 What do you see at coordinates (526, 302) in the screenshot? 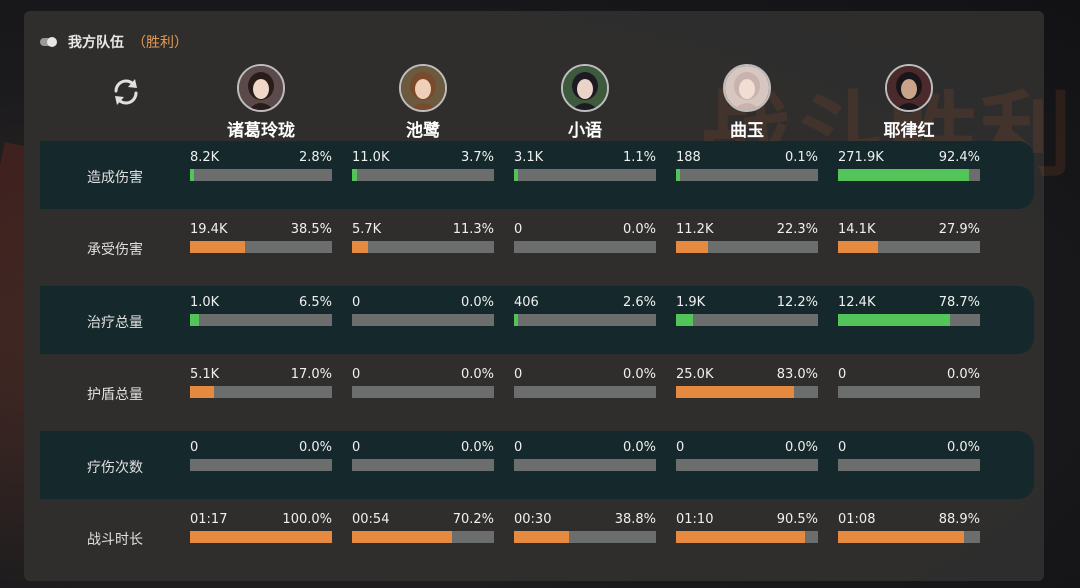
I see `stat-value: 406` at bounding box center [526, 302].